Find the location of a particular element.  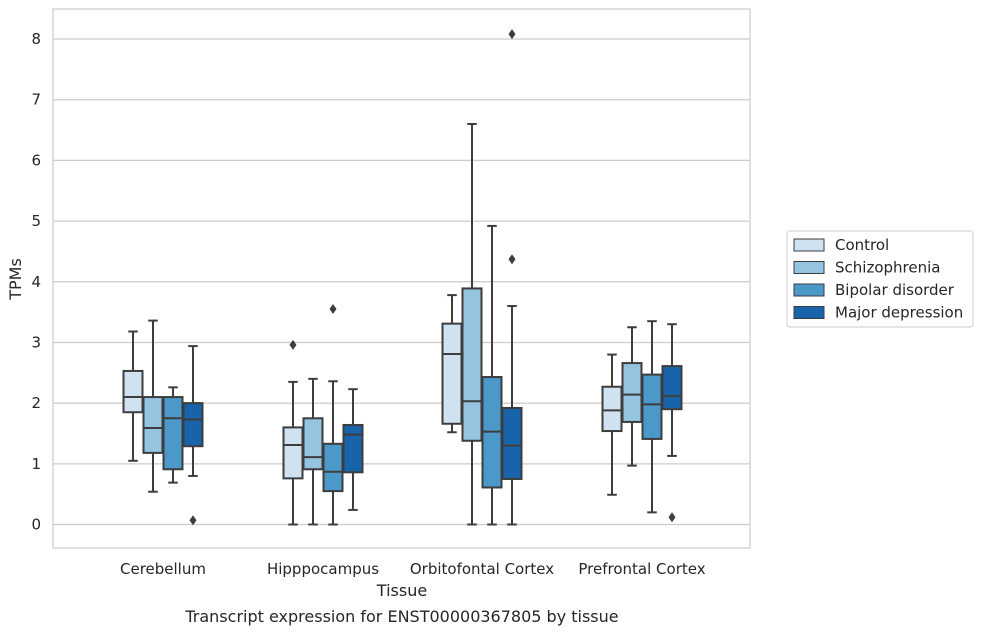

y-tick-label: 5 is located at coordinates (36, 221).